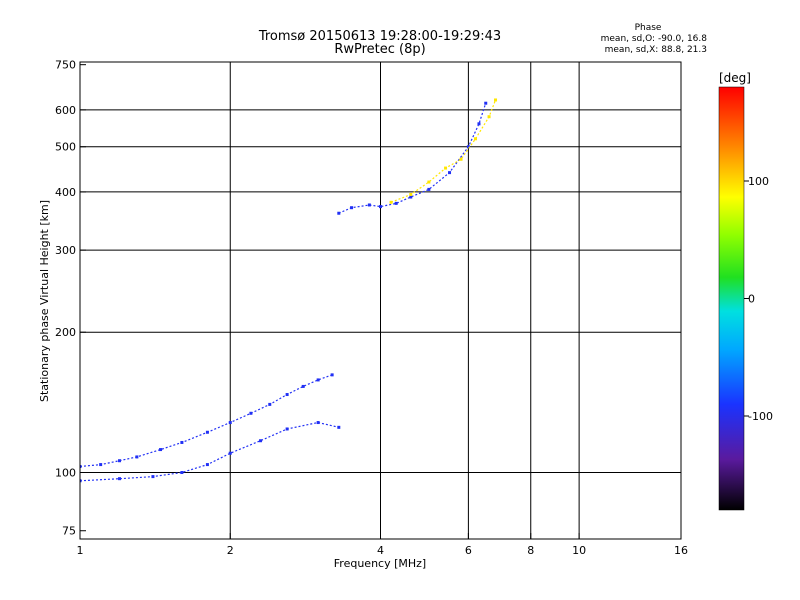 This screenshot has height=600, width=800. Describe the element at coordinates (648, 28) in the screenshot. I see `stats-heading: Phase` at that location.